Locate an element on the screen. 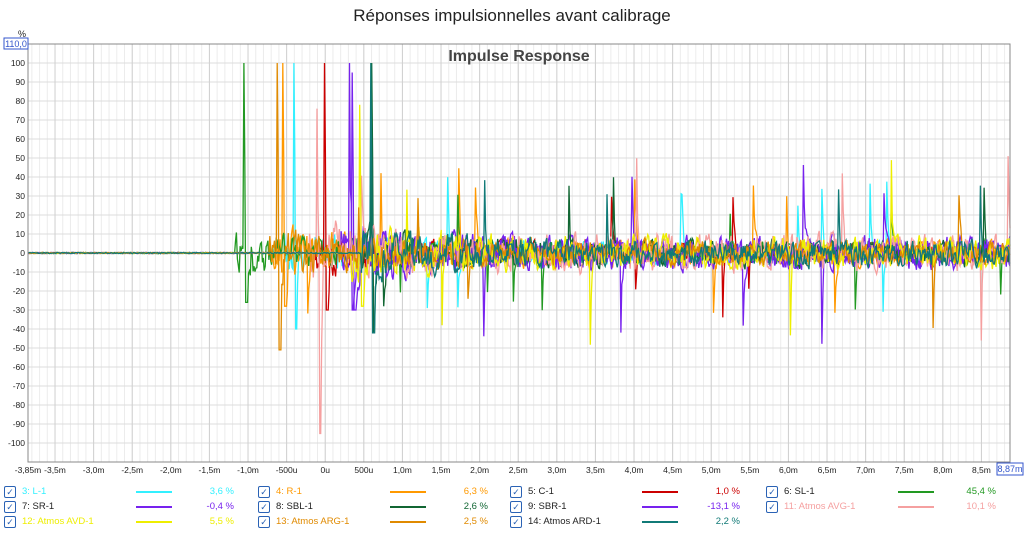 This screenshot has height=544, width=1024. x-tick-label: 1,5m is located at coordinates (441, 470).